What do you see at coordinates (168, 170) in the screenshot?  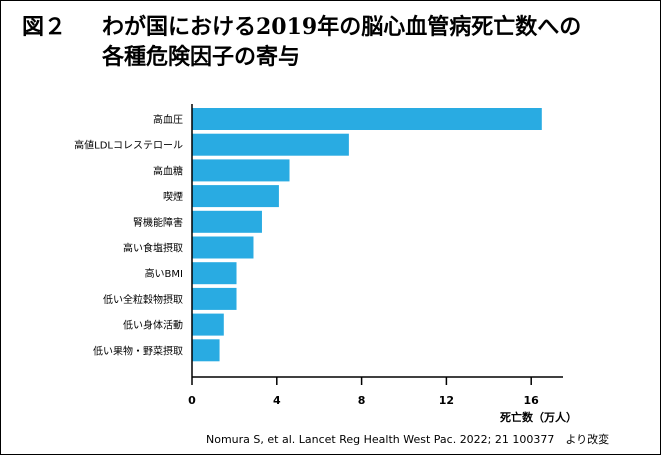 I see `category-label: 高血糖` at bounding box center [168, 170].